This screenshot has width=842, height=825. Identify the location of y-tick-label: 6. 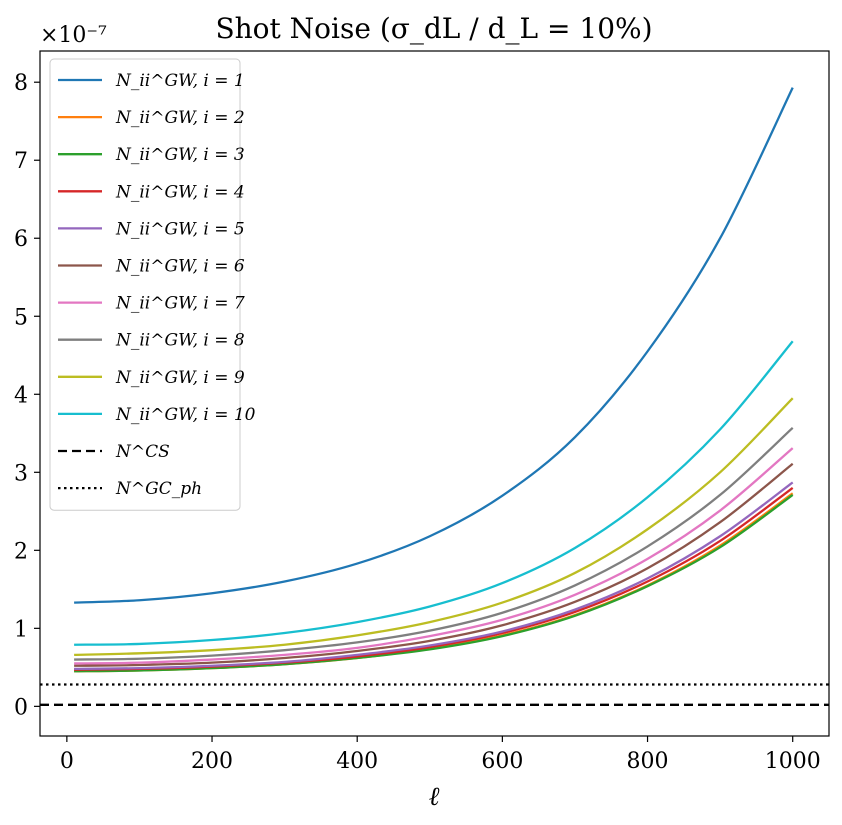
(21, 239).